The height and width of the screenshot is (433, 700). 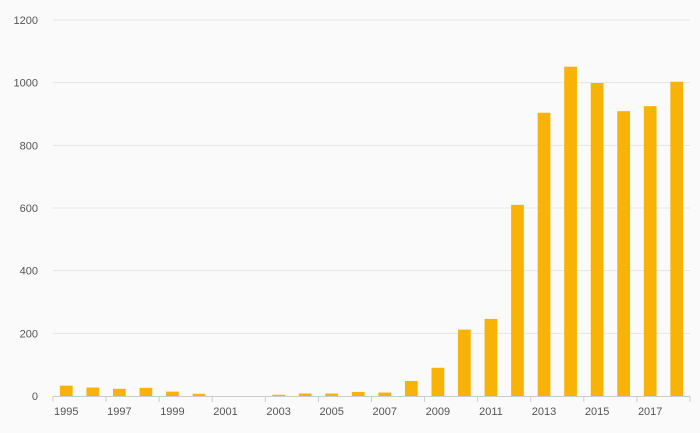 What do you see at coordinates (146, 391) in the screenshot?
I see `bar-1998` at bounding box center [146, 391].